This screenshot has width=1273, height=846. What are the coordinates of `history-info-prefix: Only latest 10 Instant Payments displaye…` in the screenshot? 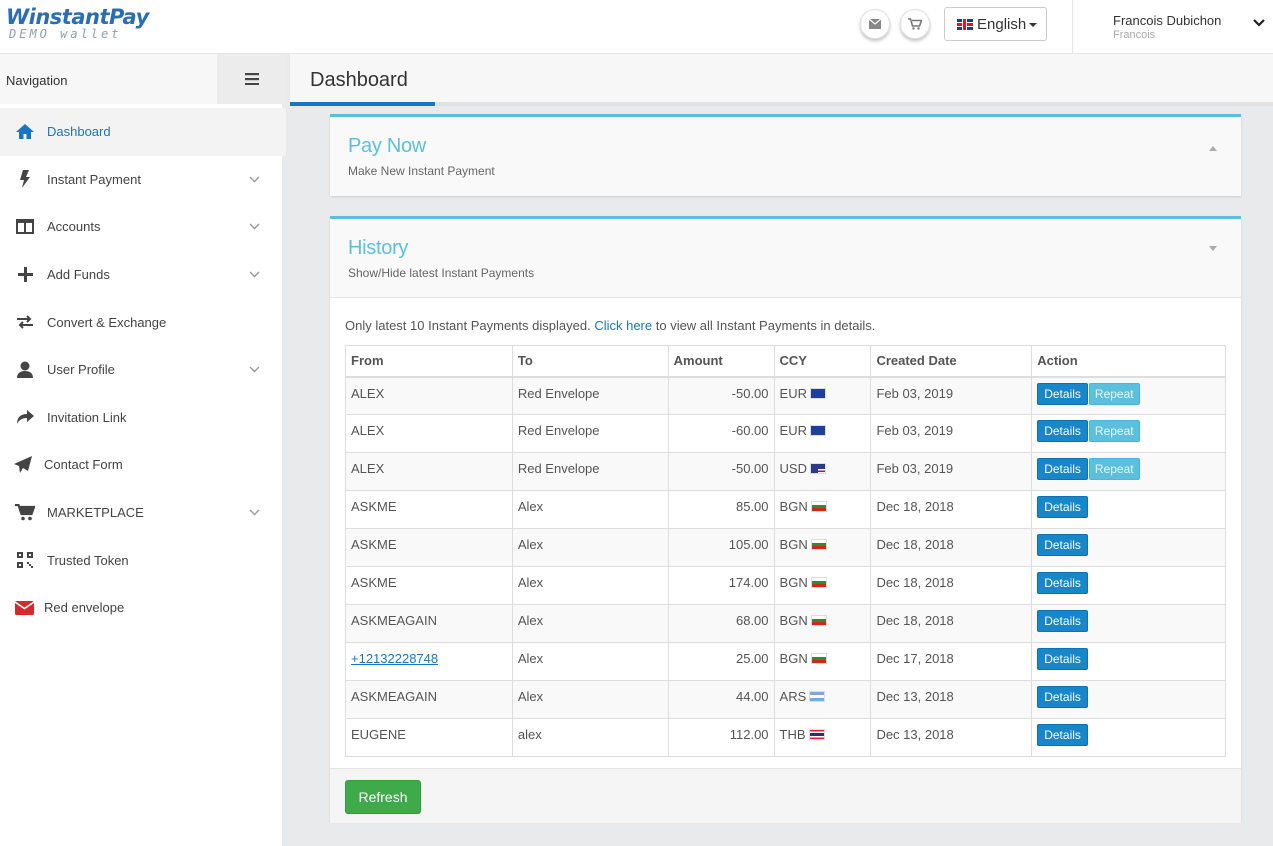 It's located at (468, 325).